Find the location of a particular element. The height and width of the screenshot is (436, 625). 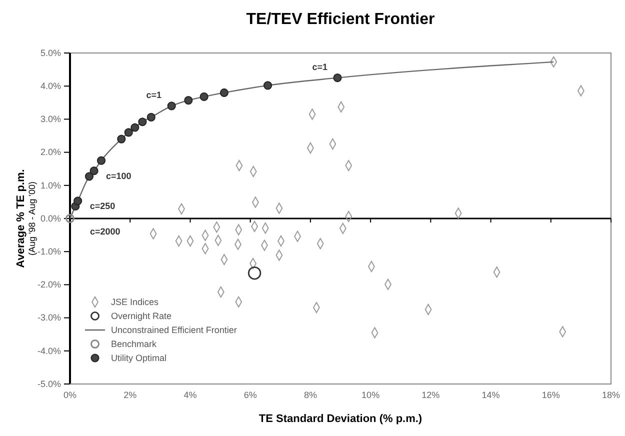

x-tick-label: 16% is located at coordinates (551, 395).